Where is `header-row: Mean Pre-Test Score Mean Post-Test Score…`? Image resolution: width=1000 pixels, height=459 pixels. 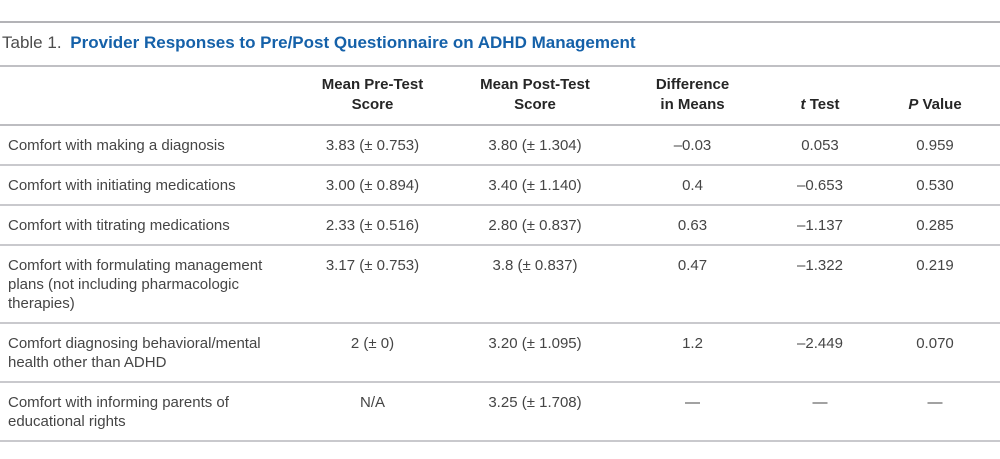
header-row: Mean Pre-Test Score Mean Post-Test Score… is located at coordinates (500, 96).